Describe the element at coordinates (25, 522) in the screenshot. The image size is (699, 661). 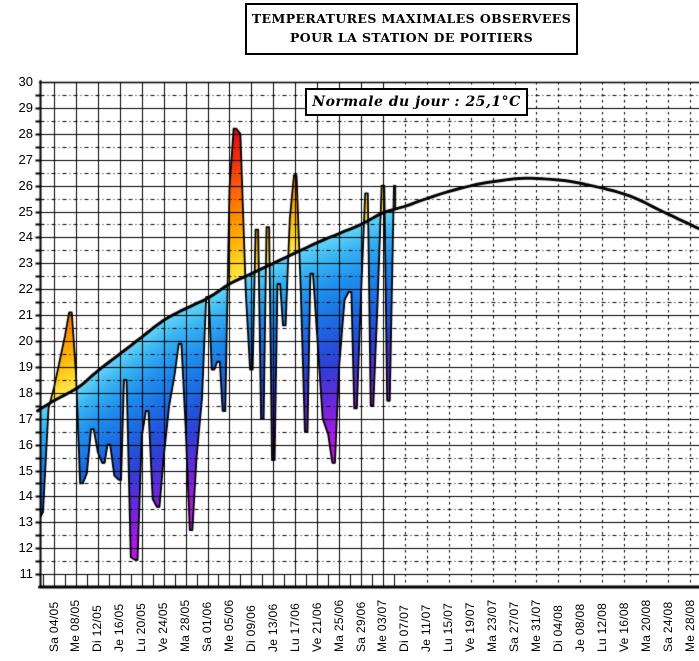
I see `y-axis-label: 13` at that location.